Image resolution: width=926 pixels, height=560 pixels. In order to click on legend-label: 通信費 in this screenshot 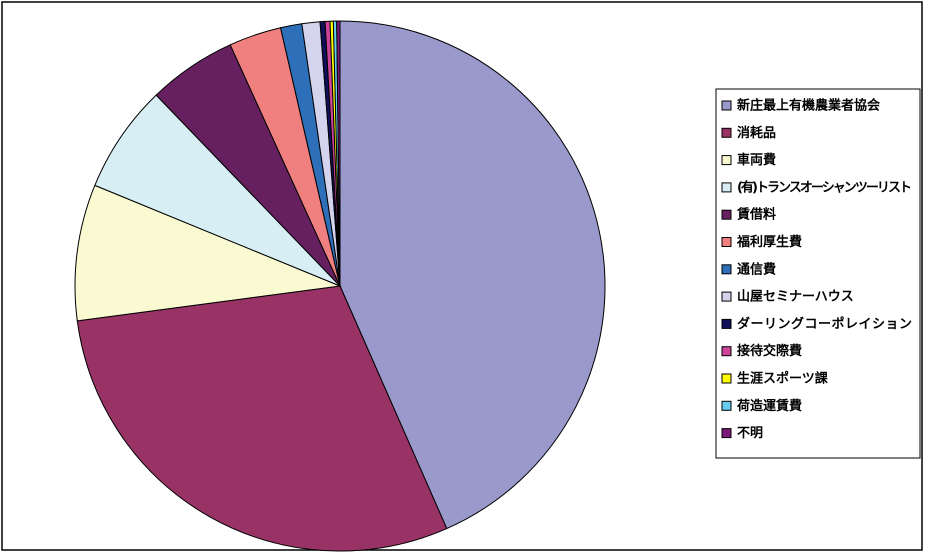, I will do `click(756, 269)`.